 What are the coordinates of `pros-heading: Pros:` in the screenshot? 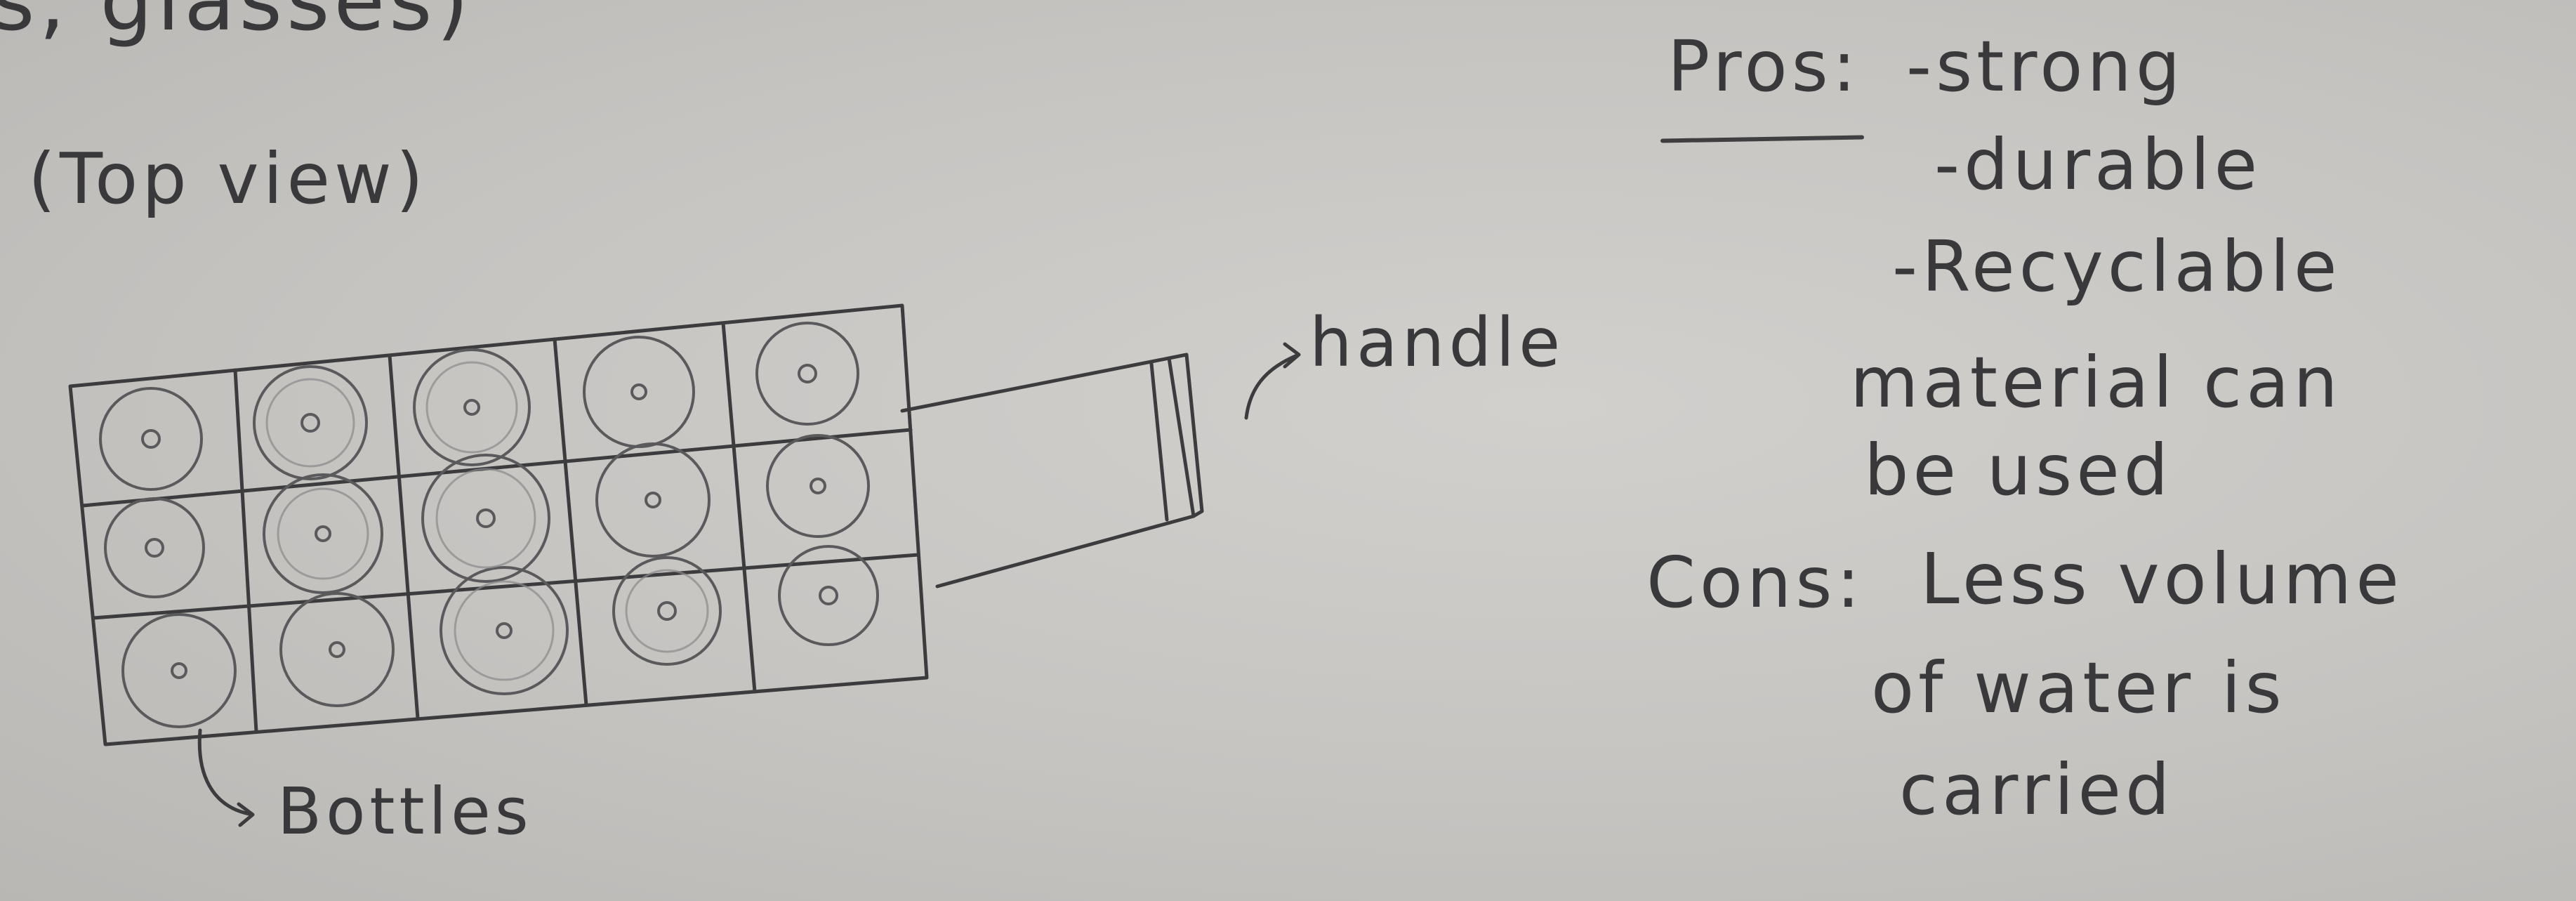 It's located at (1764, 66).